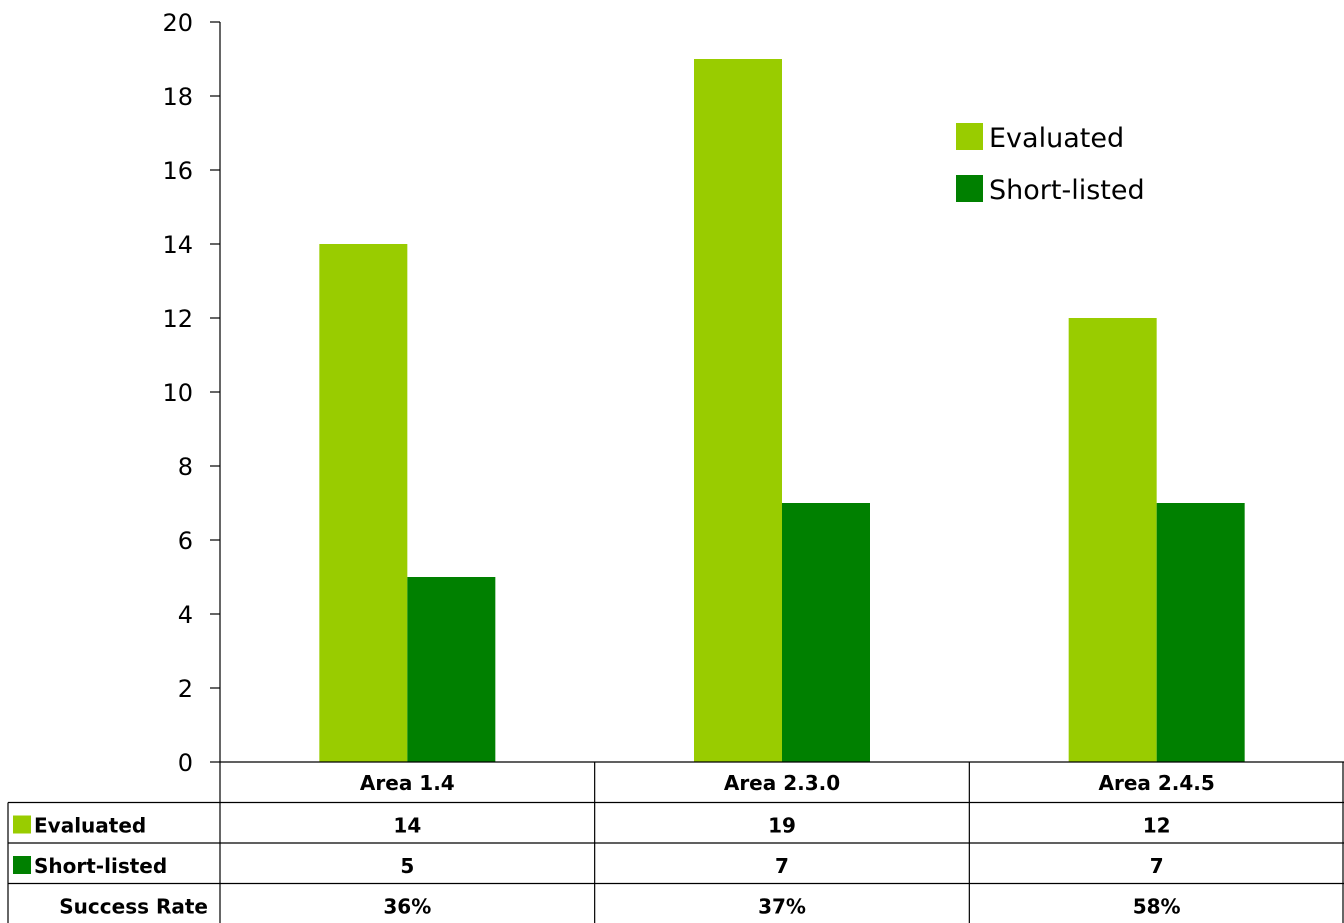  I want to click on y-axis: 0 2 4 6 8 10 12 14 16 18 20, so click(191, 393).